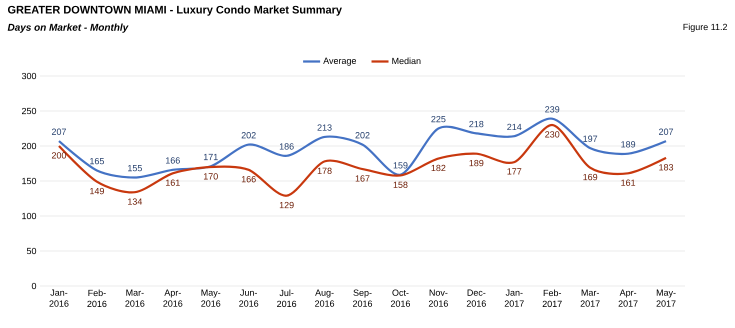 The width and height of the screenshot is (735, 328). Describe the element at coordinates (438, 298) in the screenshot. I see `x-tick-label: Nov-2016` at that location.